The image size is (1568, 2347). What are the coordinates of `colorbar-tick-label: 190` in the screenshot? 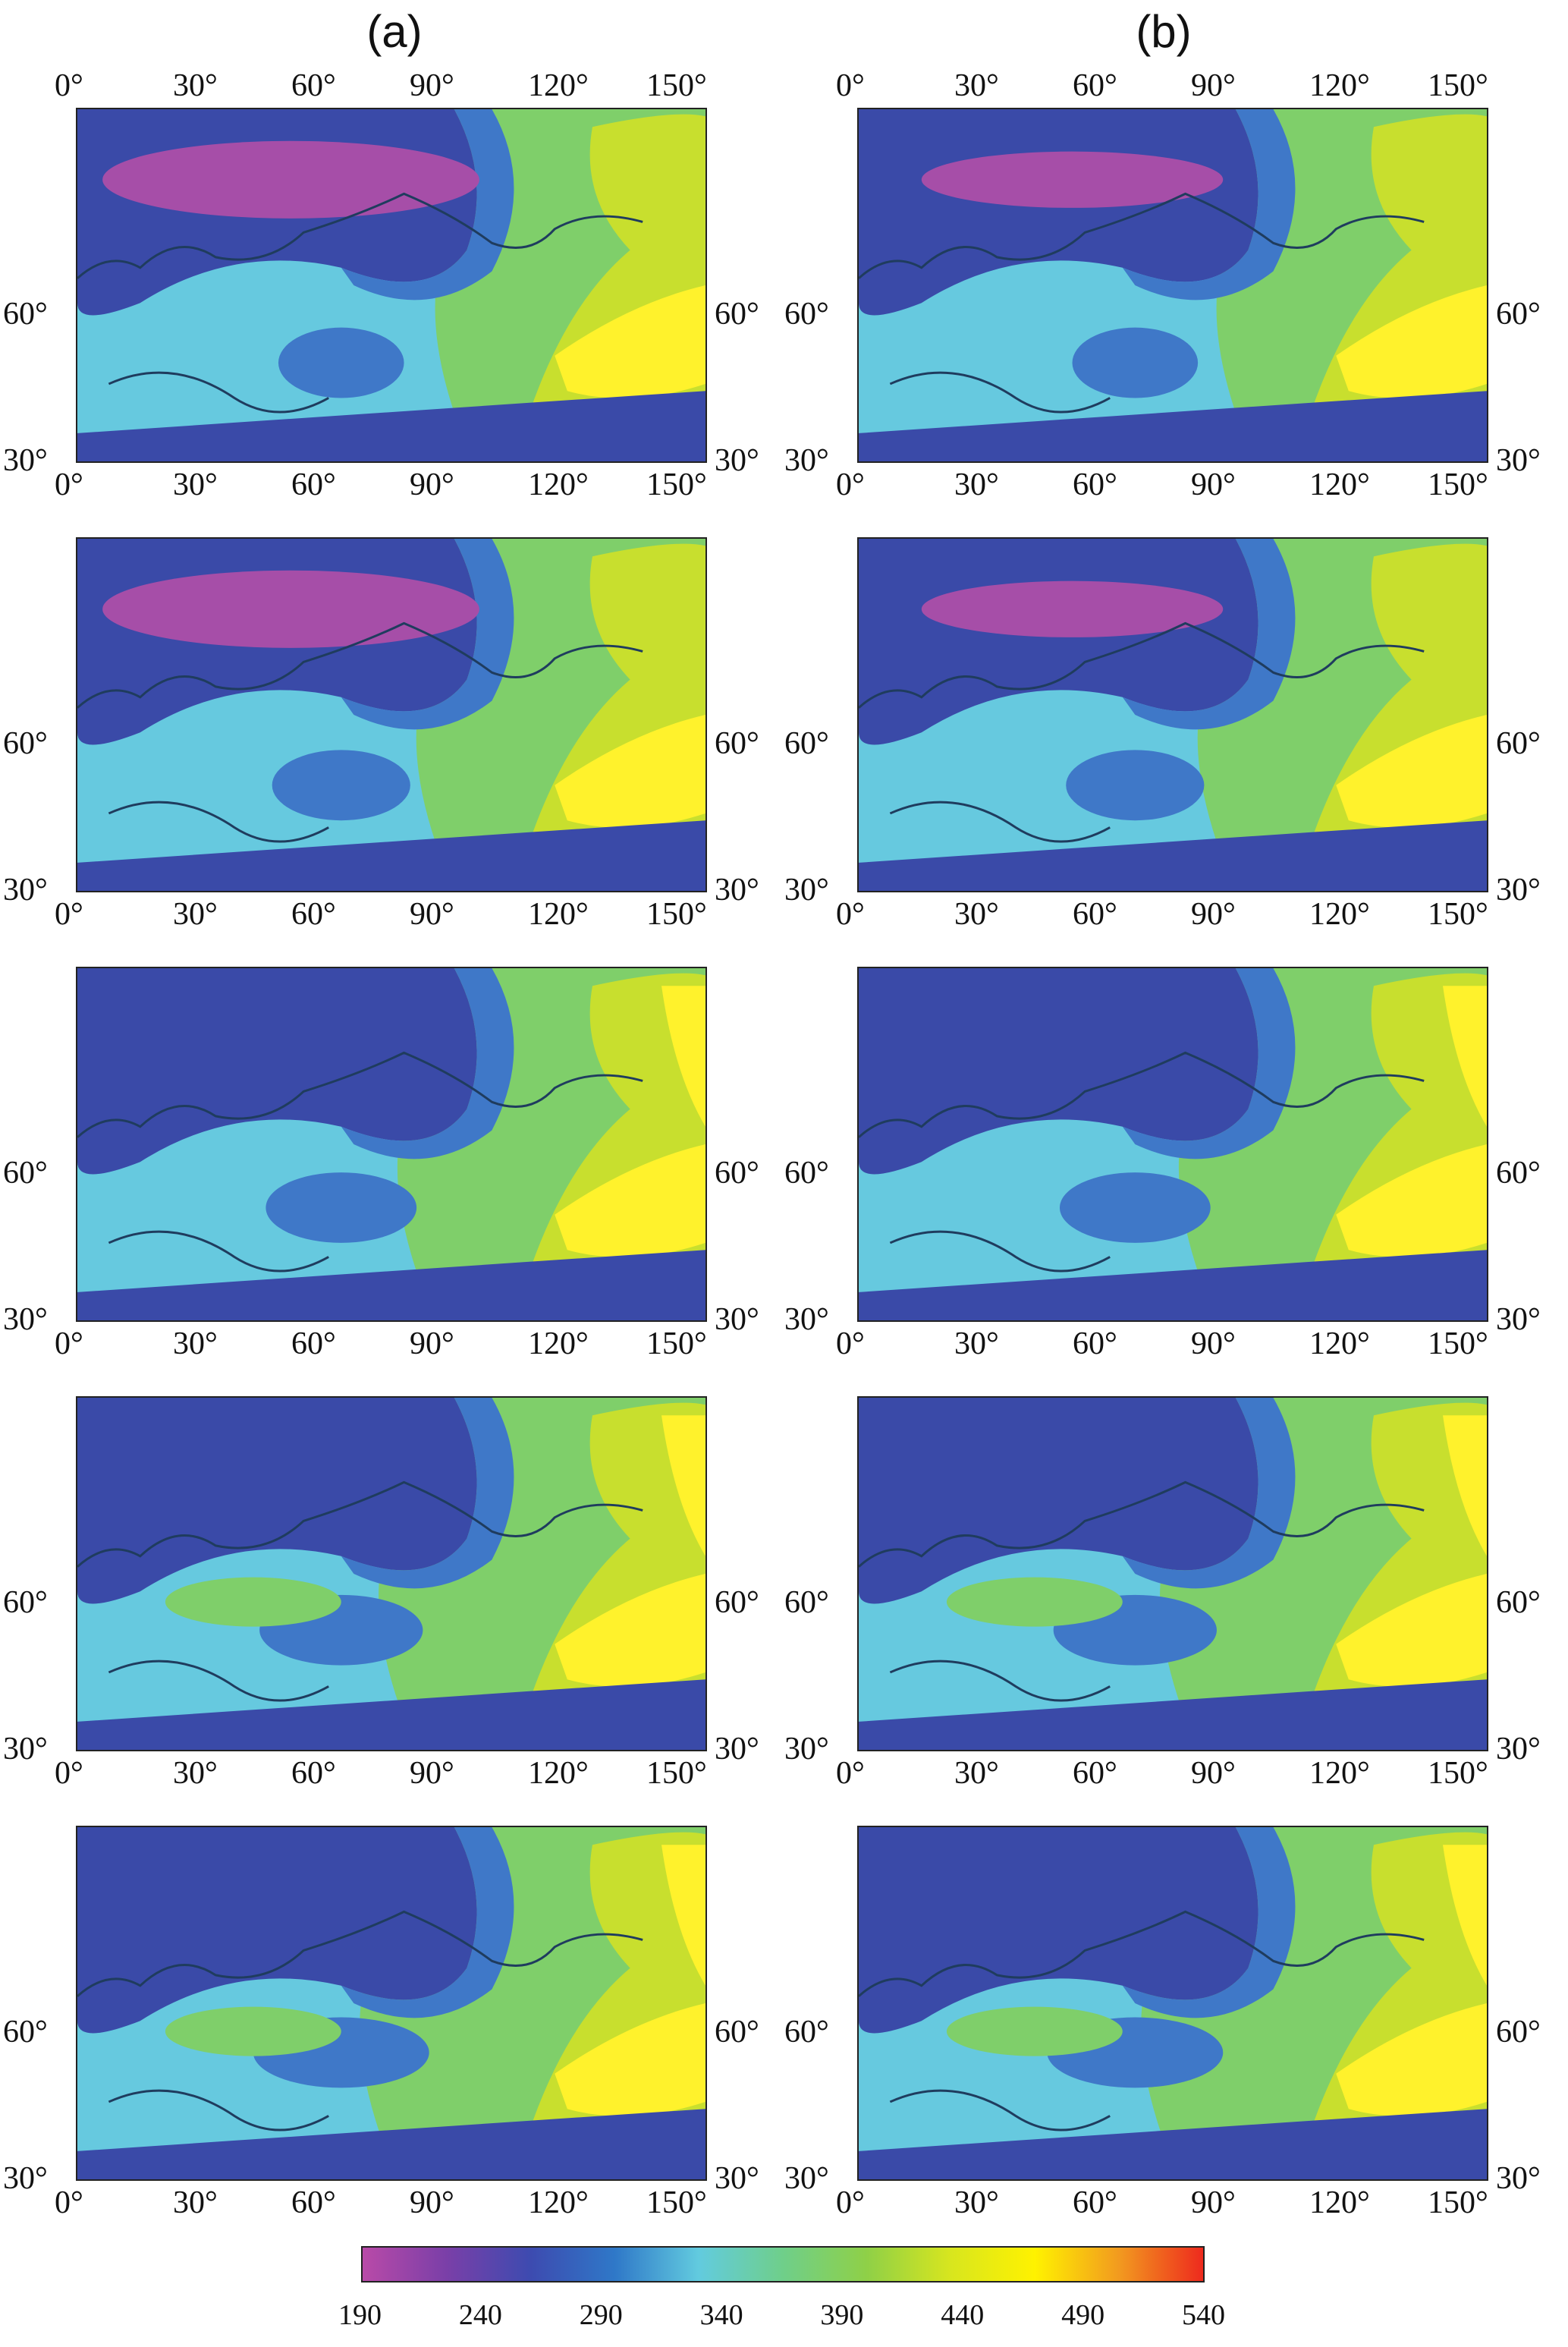 It's located at (360, 2315).